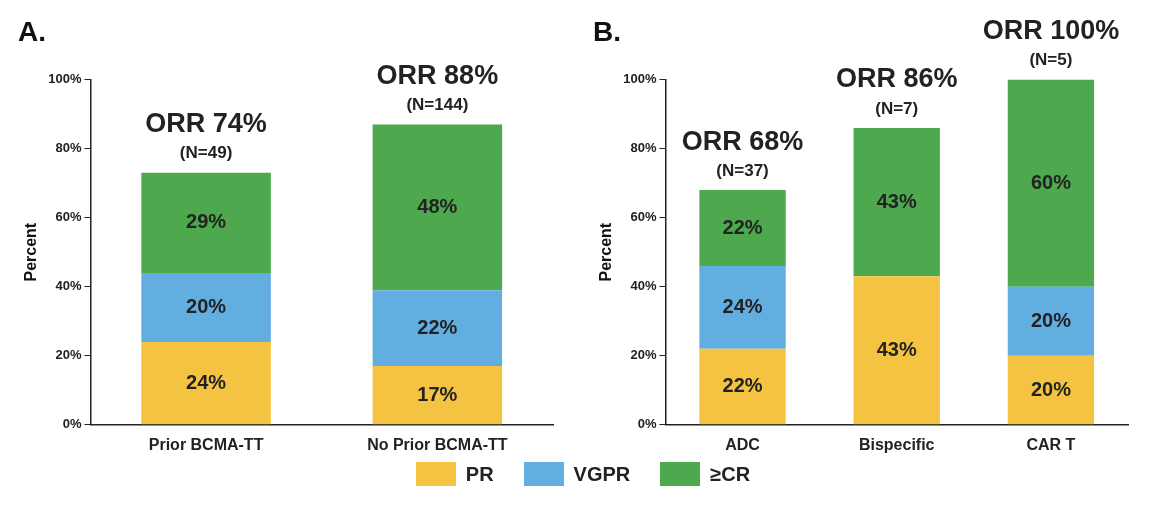 Image resolution: width=1167 pixels, height=509 pixels. Describe the element at coordinates (1051, 30) in the screenshot. I see `total-label: ORR 100%` at that location.